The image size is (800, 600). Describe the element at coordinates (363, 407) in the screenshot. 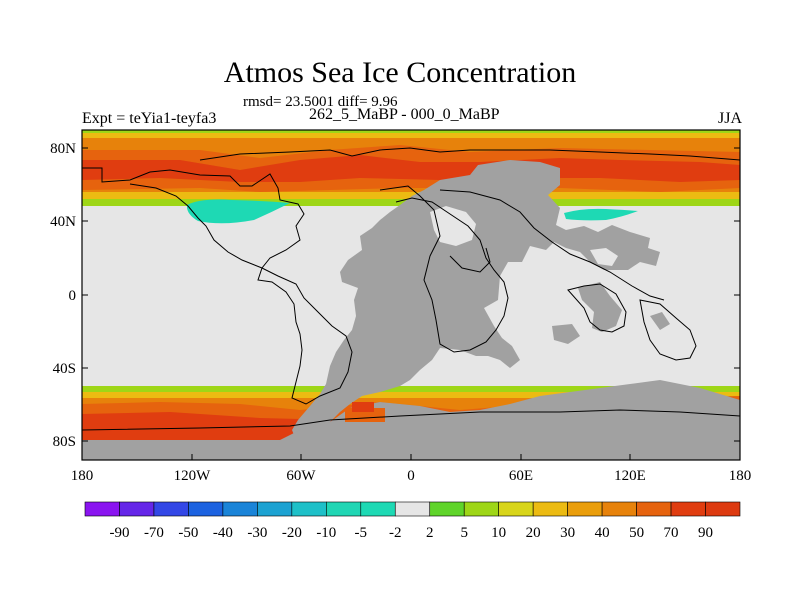

I see `south-darkred-patch` at that location.